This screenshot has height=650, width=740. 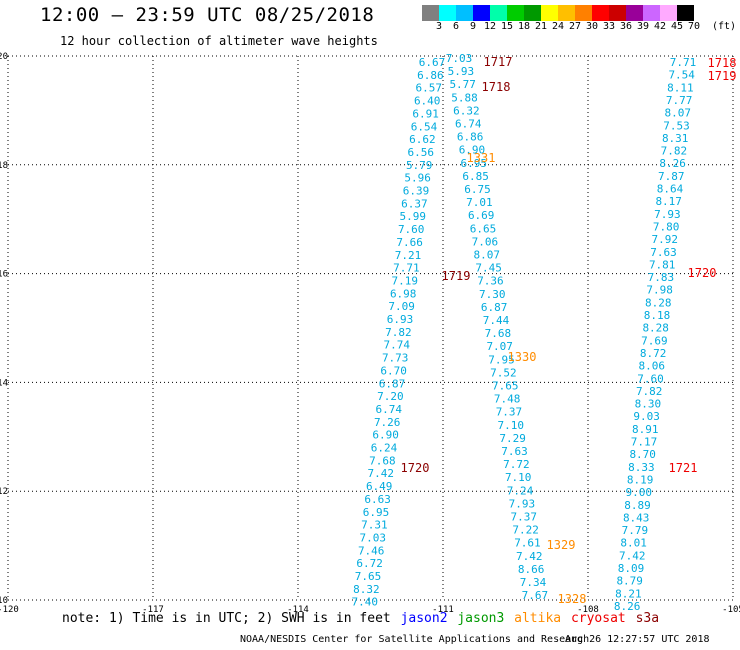 What do you see at coordinates (507, 399) in the screenshot?
I see `wave-height-value: 7.48` at bounding box center [507, 399].